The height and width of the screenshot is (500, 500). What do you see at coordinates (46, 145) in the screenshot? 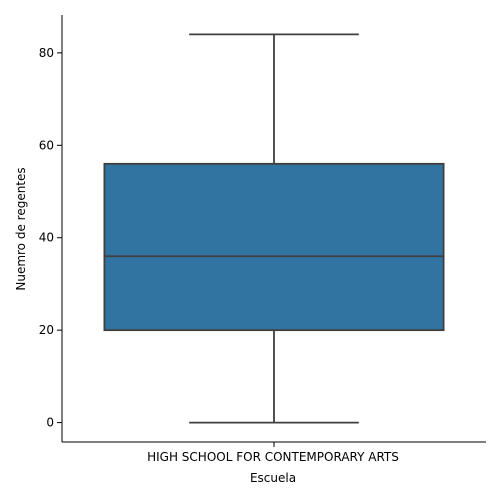
I see `y-tick-label: 60` at bounding box center [46, 145].